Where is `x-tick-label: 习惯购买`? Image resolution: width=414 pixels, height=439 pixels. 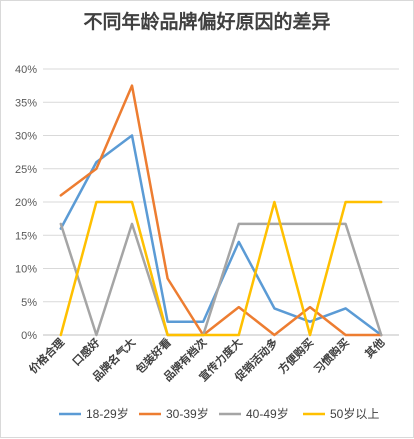 x-tick-label: 习惯购买 is located at coordinates (331, 355).